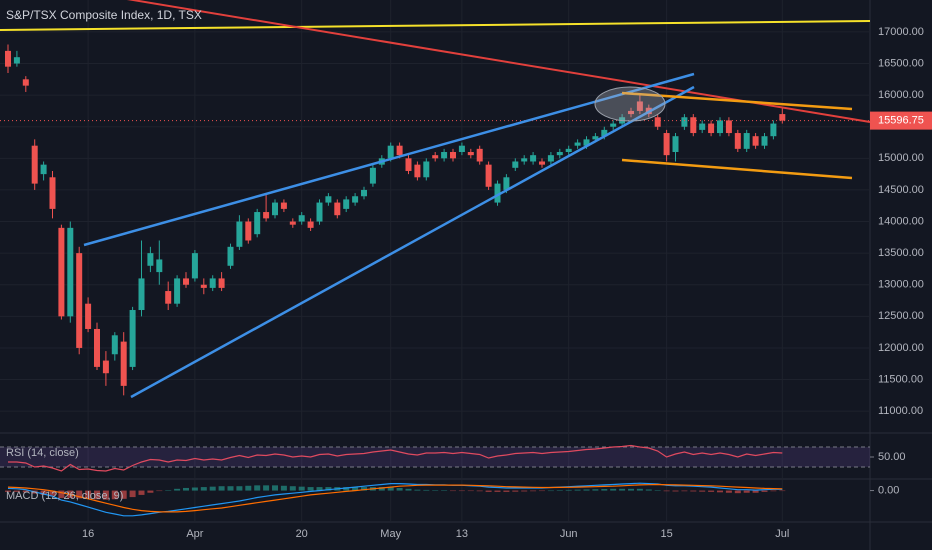 The width and height of the screenshot is (932, 550). Describe the element at coordinates (435, 457) in the screenshot. I see `rsi-band-fill` at that location.